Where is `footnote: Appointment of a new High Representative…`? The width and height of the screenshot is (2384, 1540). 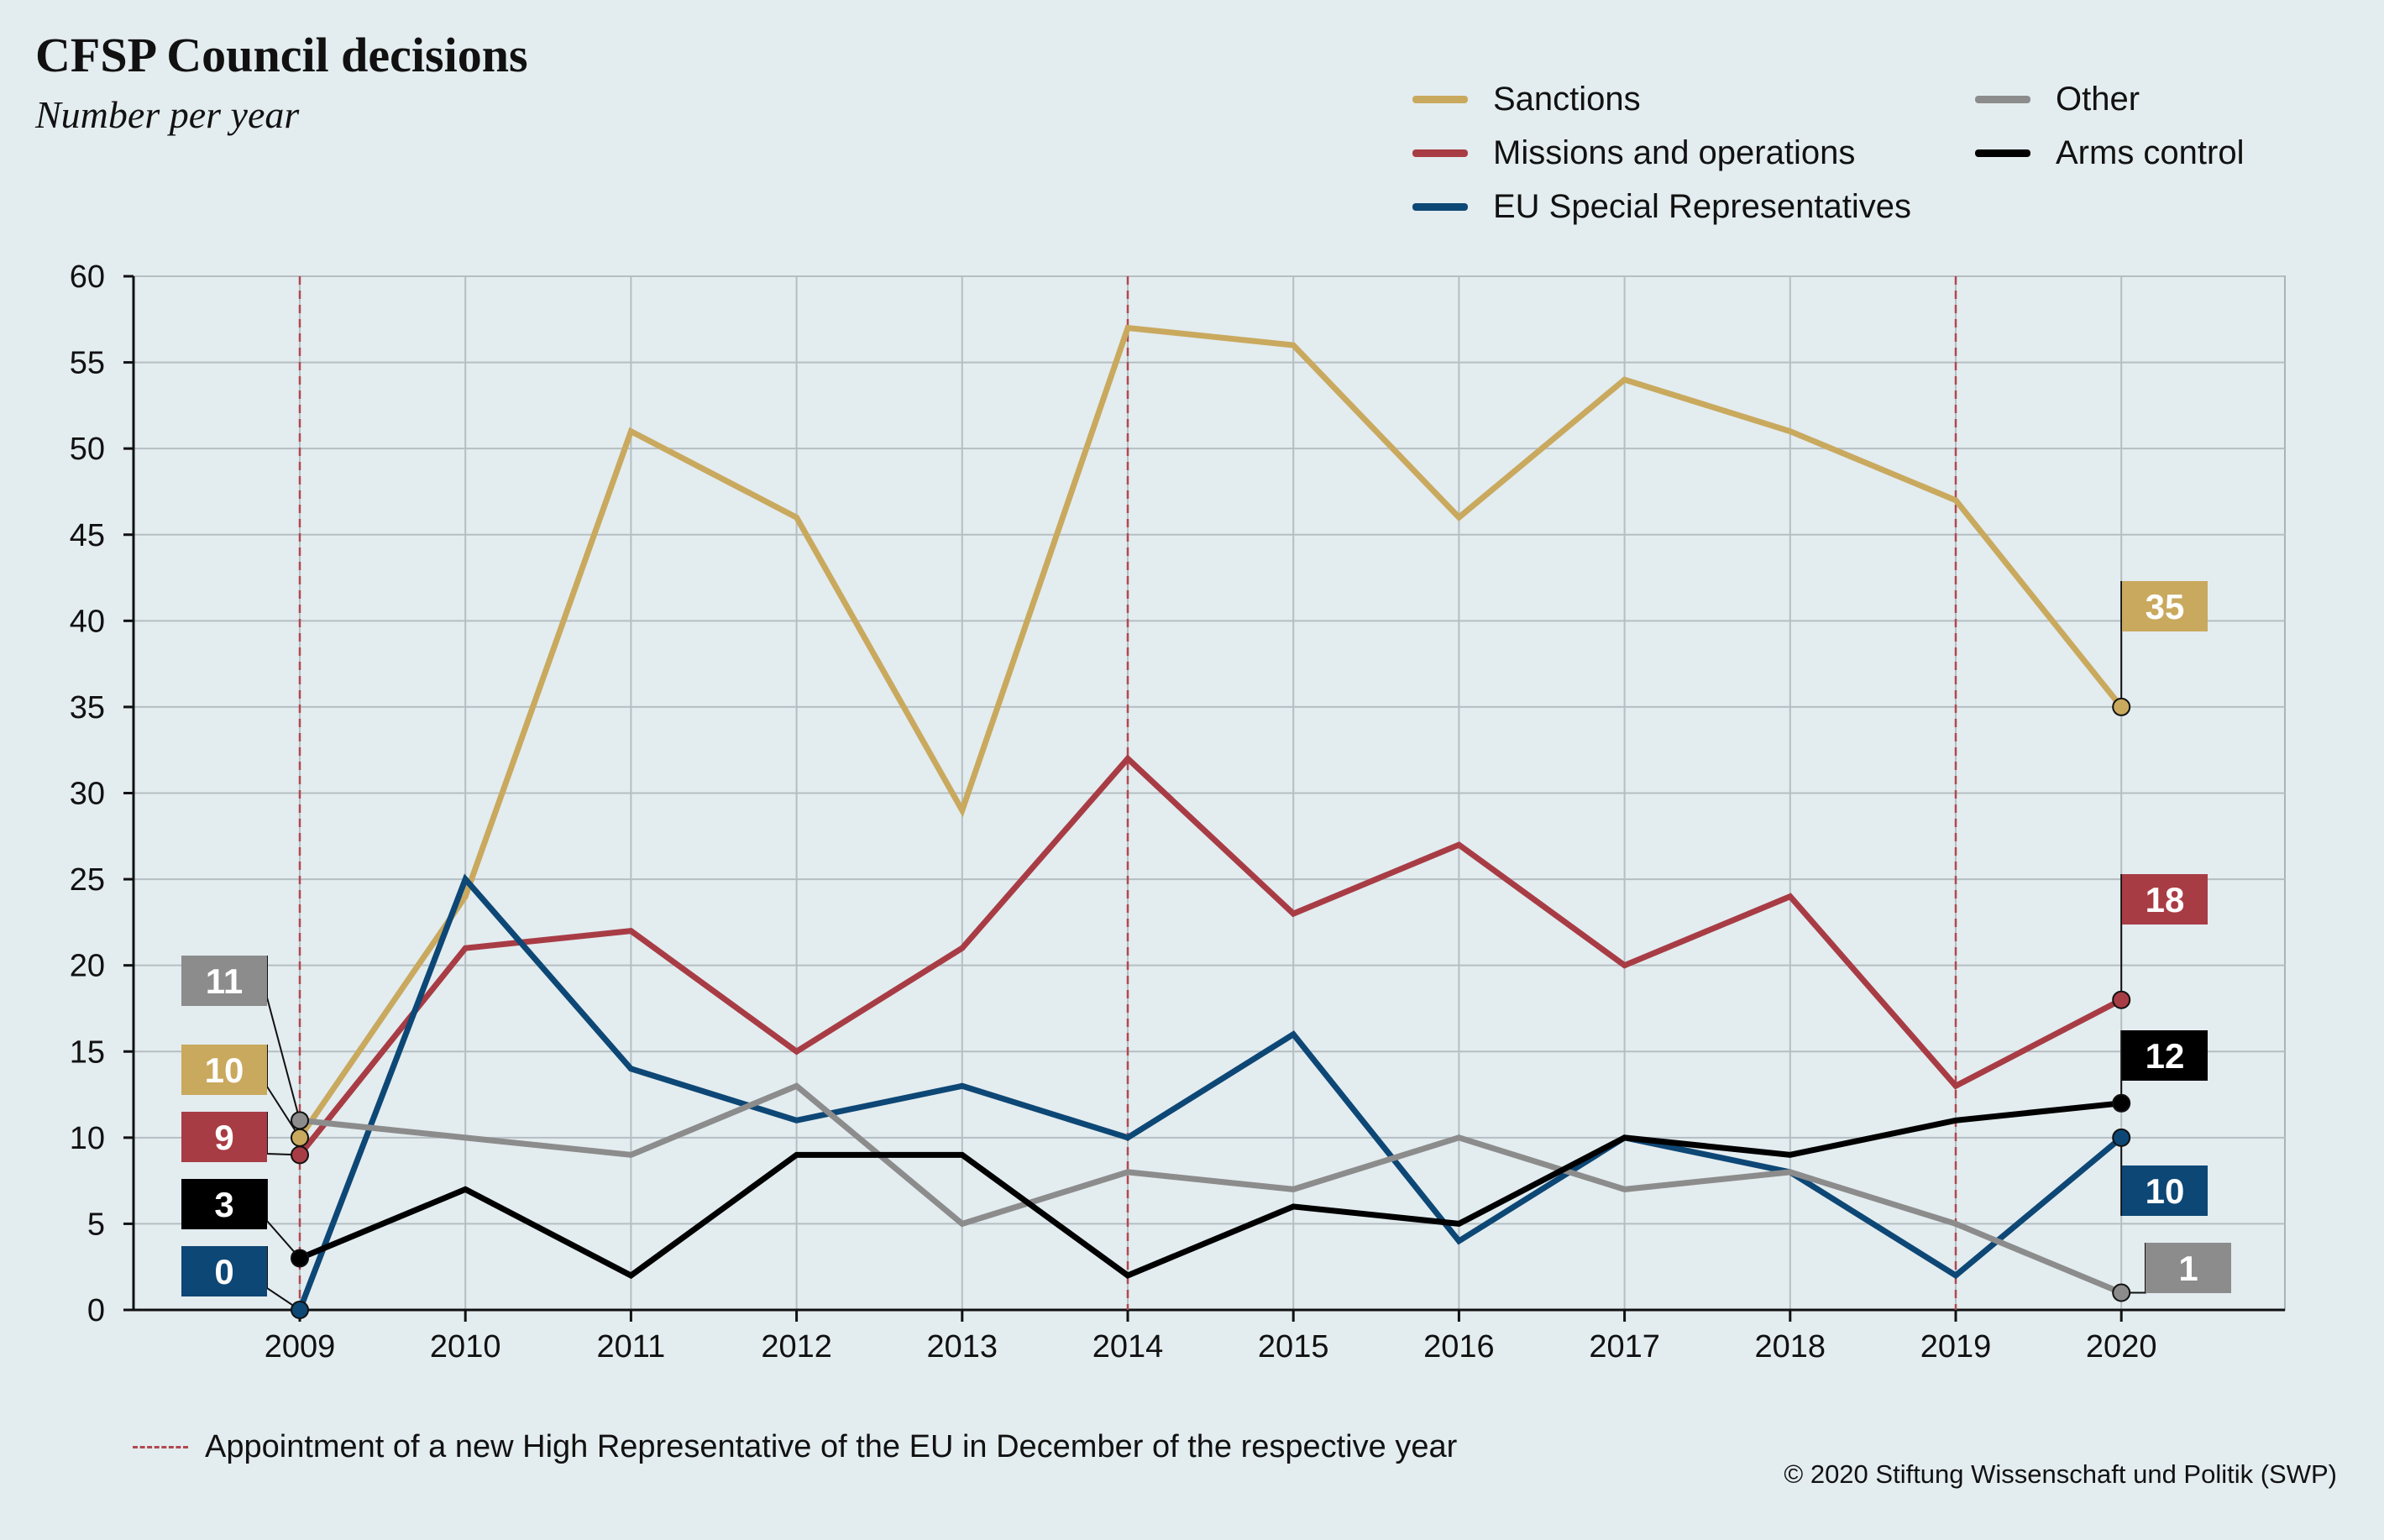
footnote: Appointment of a new High Representative… is located at coordinates (795, 1447).